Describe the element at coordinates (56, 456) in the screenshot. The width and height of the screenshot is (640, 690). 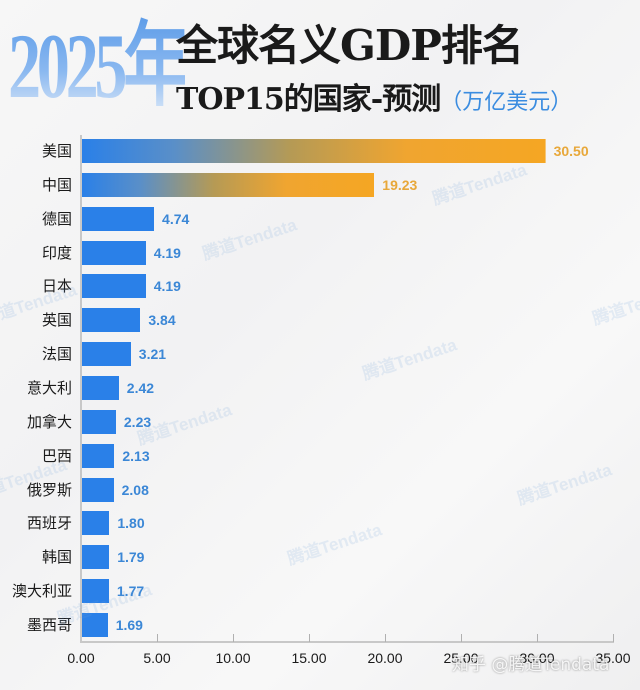
I see `country-label: 巴西` at that location.